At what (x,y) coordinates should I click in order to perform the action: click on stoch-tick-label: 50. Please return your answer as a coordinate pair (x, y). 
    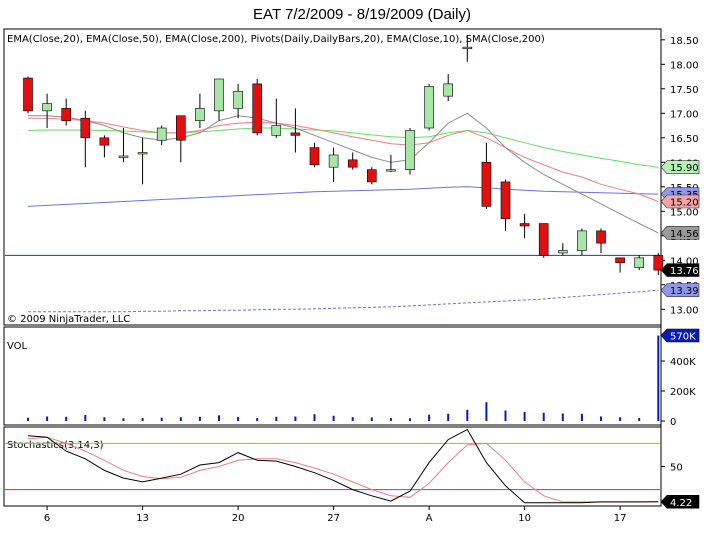
    Looking at the image, I should click on (676, 468).